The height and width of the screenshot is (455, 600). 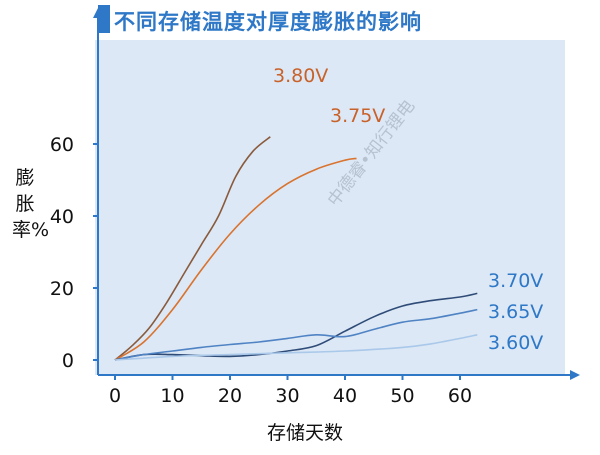 I want to click on y-axis-arrow, so click(x=98, y=13).